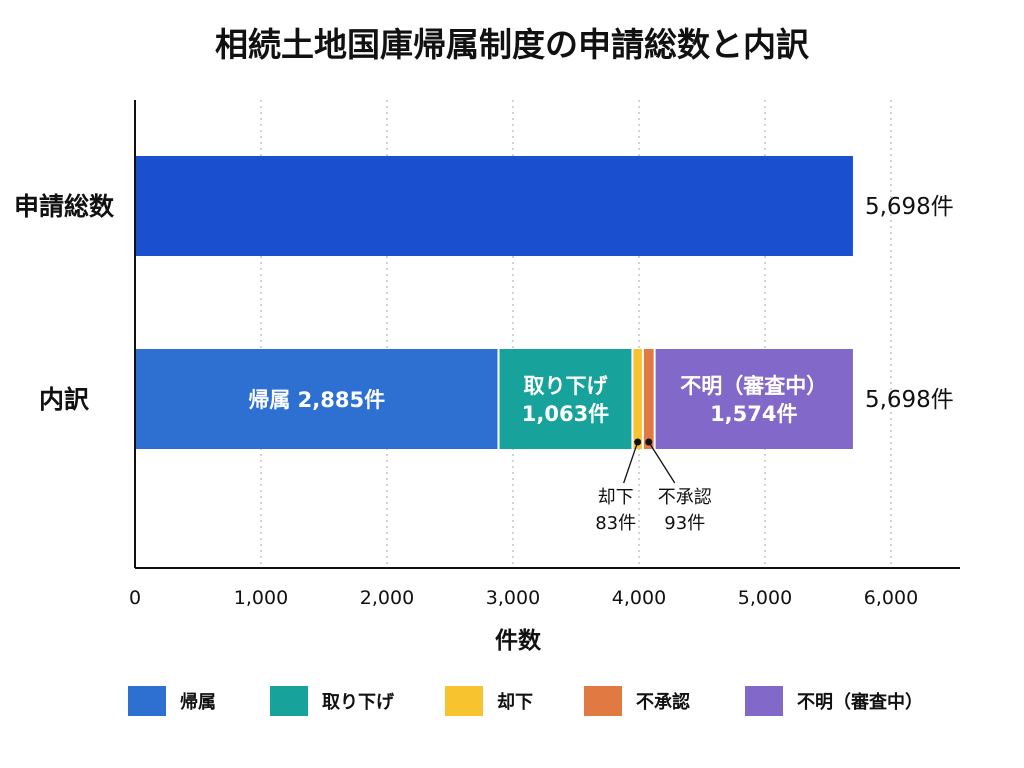 This screenshot has width=1024, height=768. I want to click on legend-label: 帰属, so click(198, 702).